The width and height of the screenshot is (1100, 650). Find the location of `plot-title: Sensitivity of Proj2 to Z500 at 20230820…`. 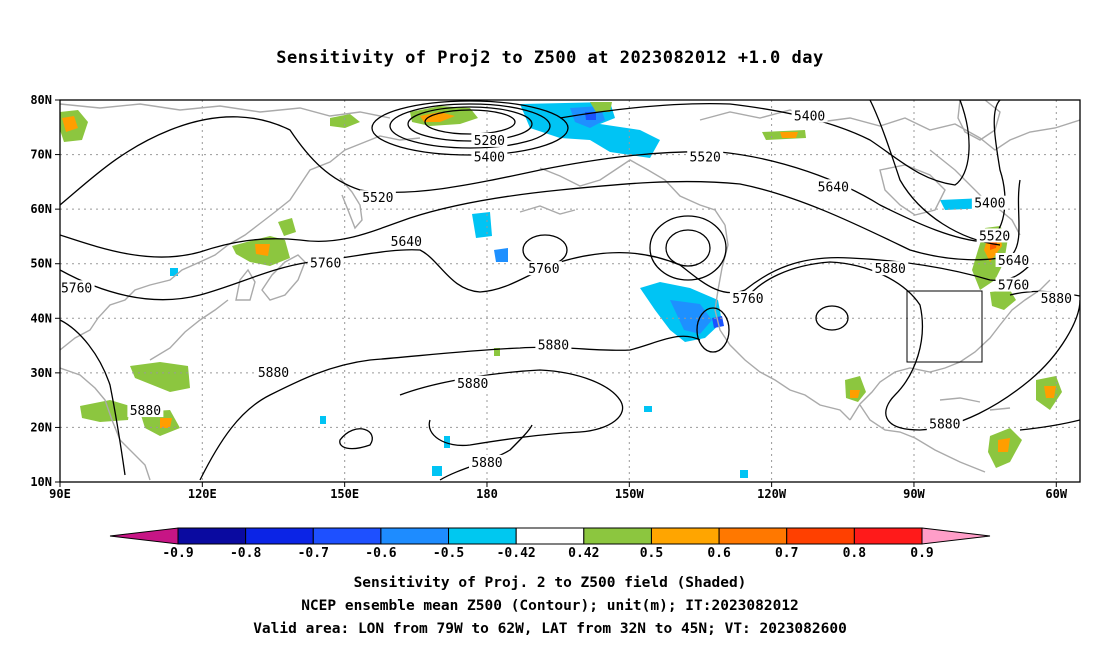

plot-title: Sensitivity of Proj2 to Z500 at 20230820… is located at coordinates (550, 58).